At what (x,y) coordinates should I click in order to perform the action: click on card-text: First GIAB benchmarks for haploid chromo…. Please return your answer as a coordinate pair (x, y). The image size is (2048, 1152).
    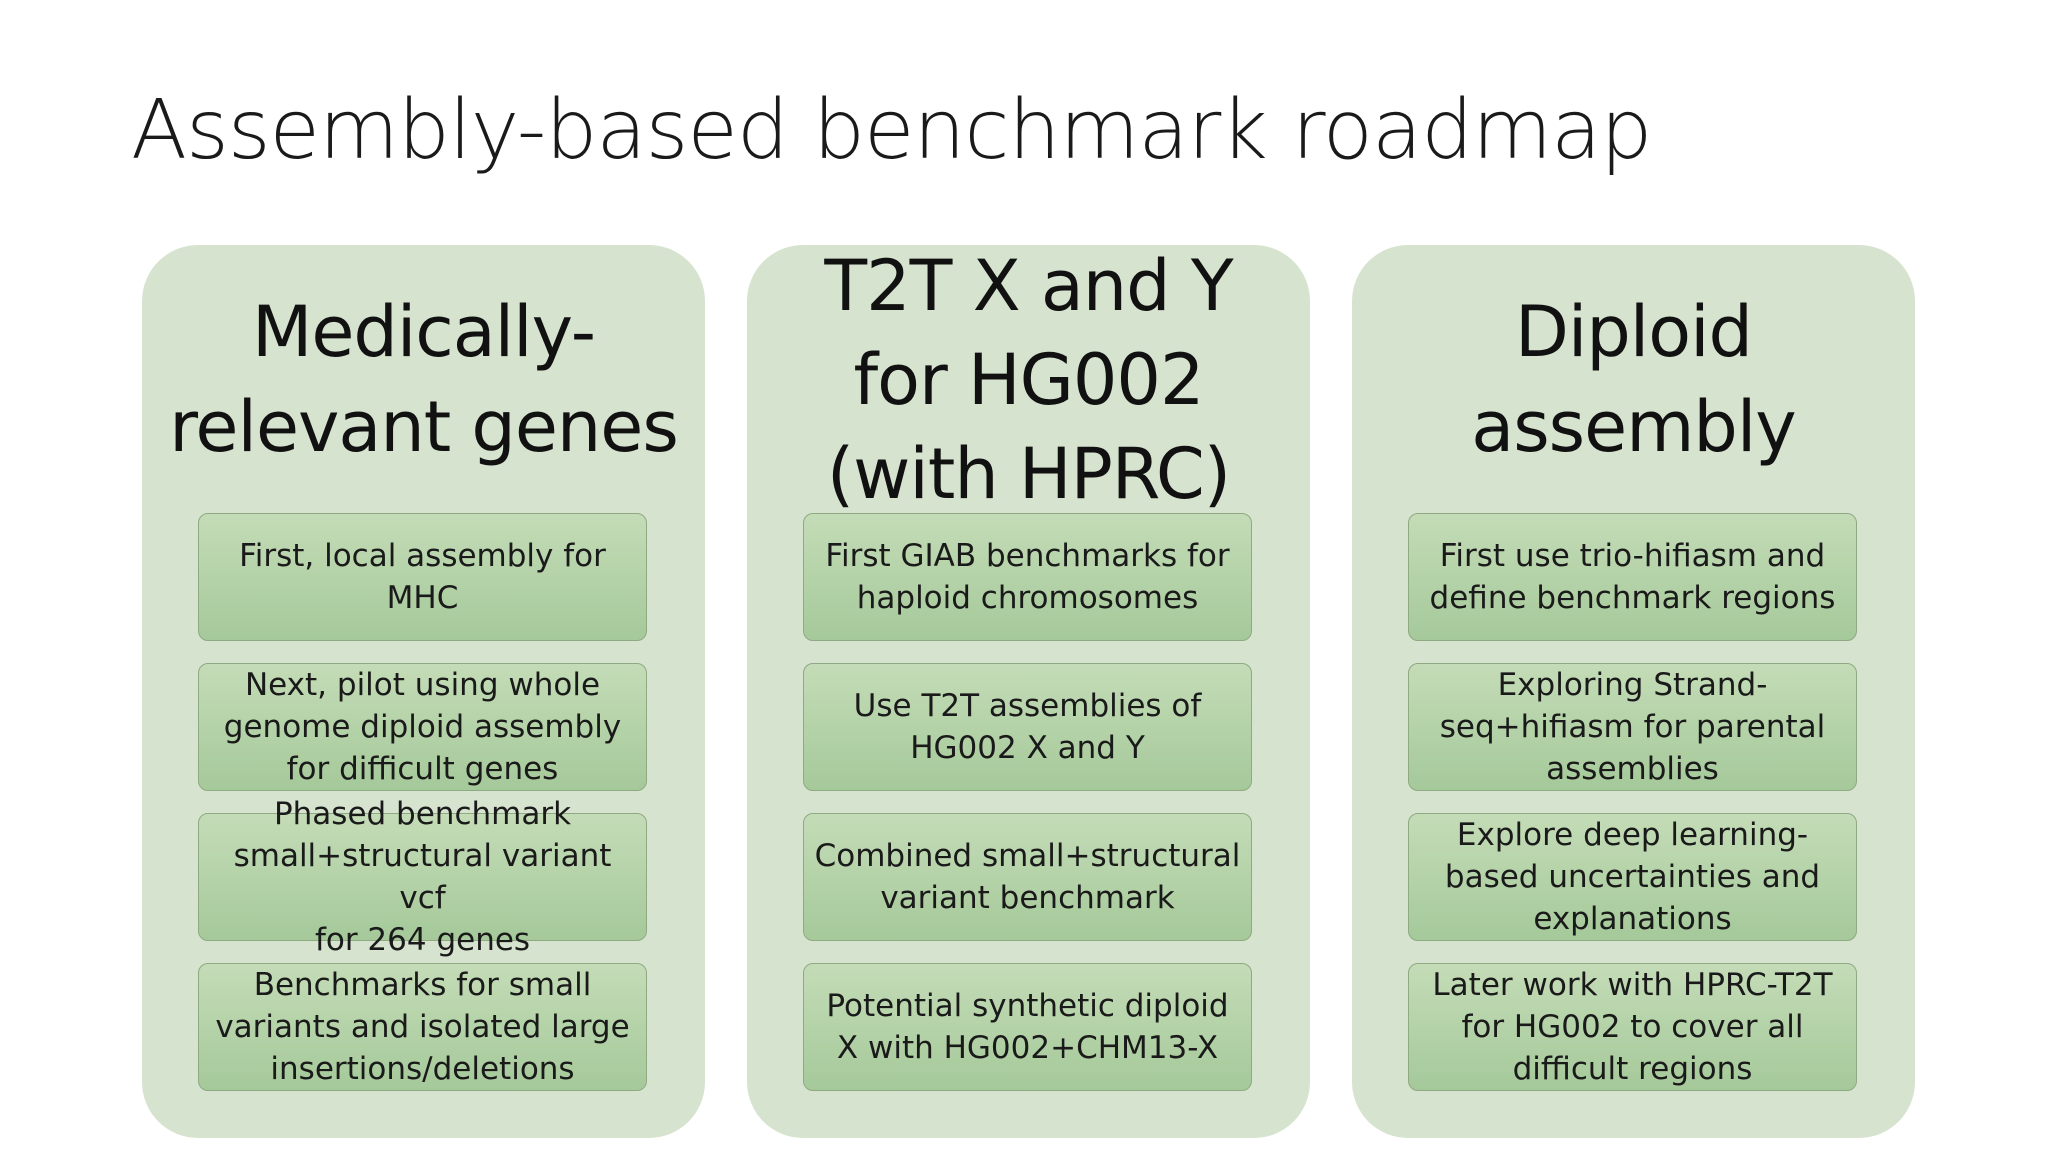
    Looking at the image, I should click on (1027, 577).